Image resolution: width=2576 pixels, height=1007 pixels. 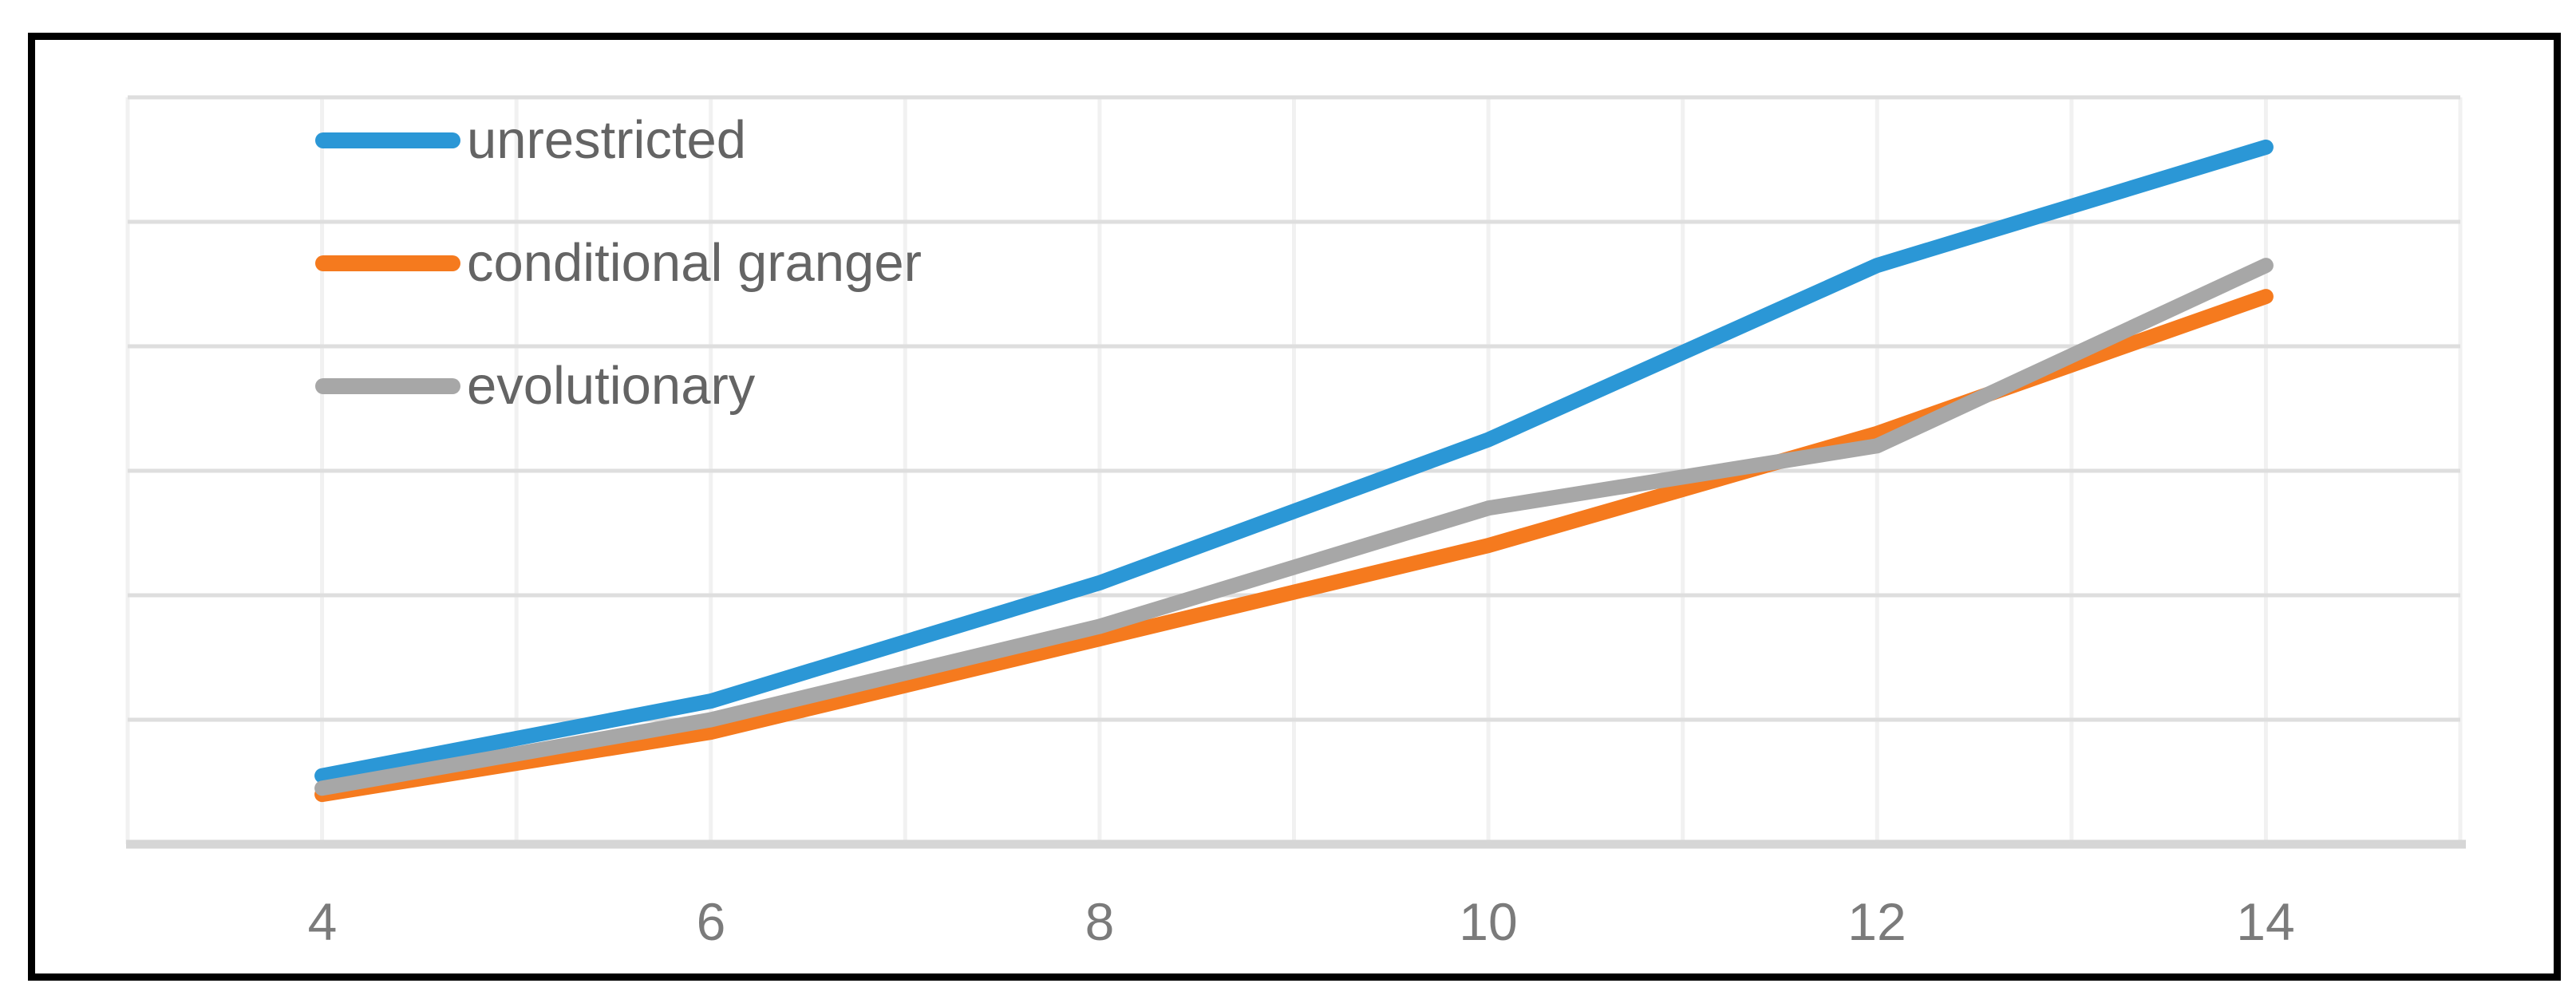 What do you see at coordinates (2265, 921) in the screenshot?
I see `x-tick-label: 14` at bounding box center [2265, 921].